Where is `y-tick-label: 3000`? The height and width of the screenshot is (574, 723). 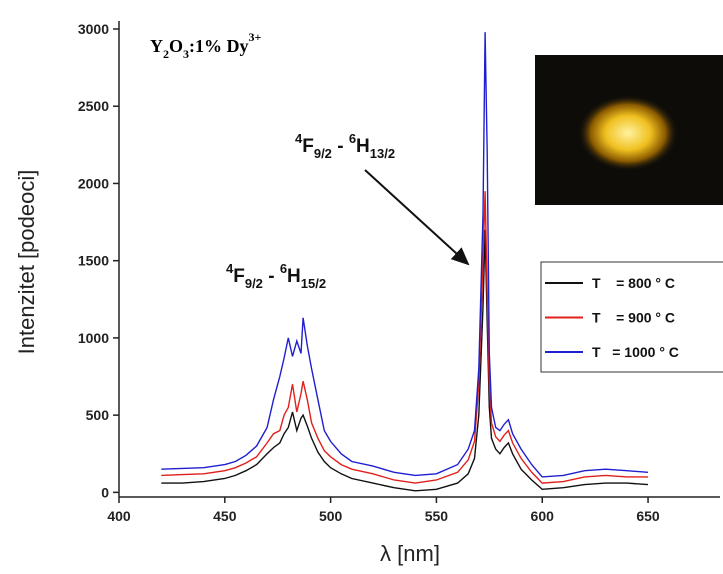 y-tick-label: 3000 is located at coordinates (93, 29).